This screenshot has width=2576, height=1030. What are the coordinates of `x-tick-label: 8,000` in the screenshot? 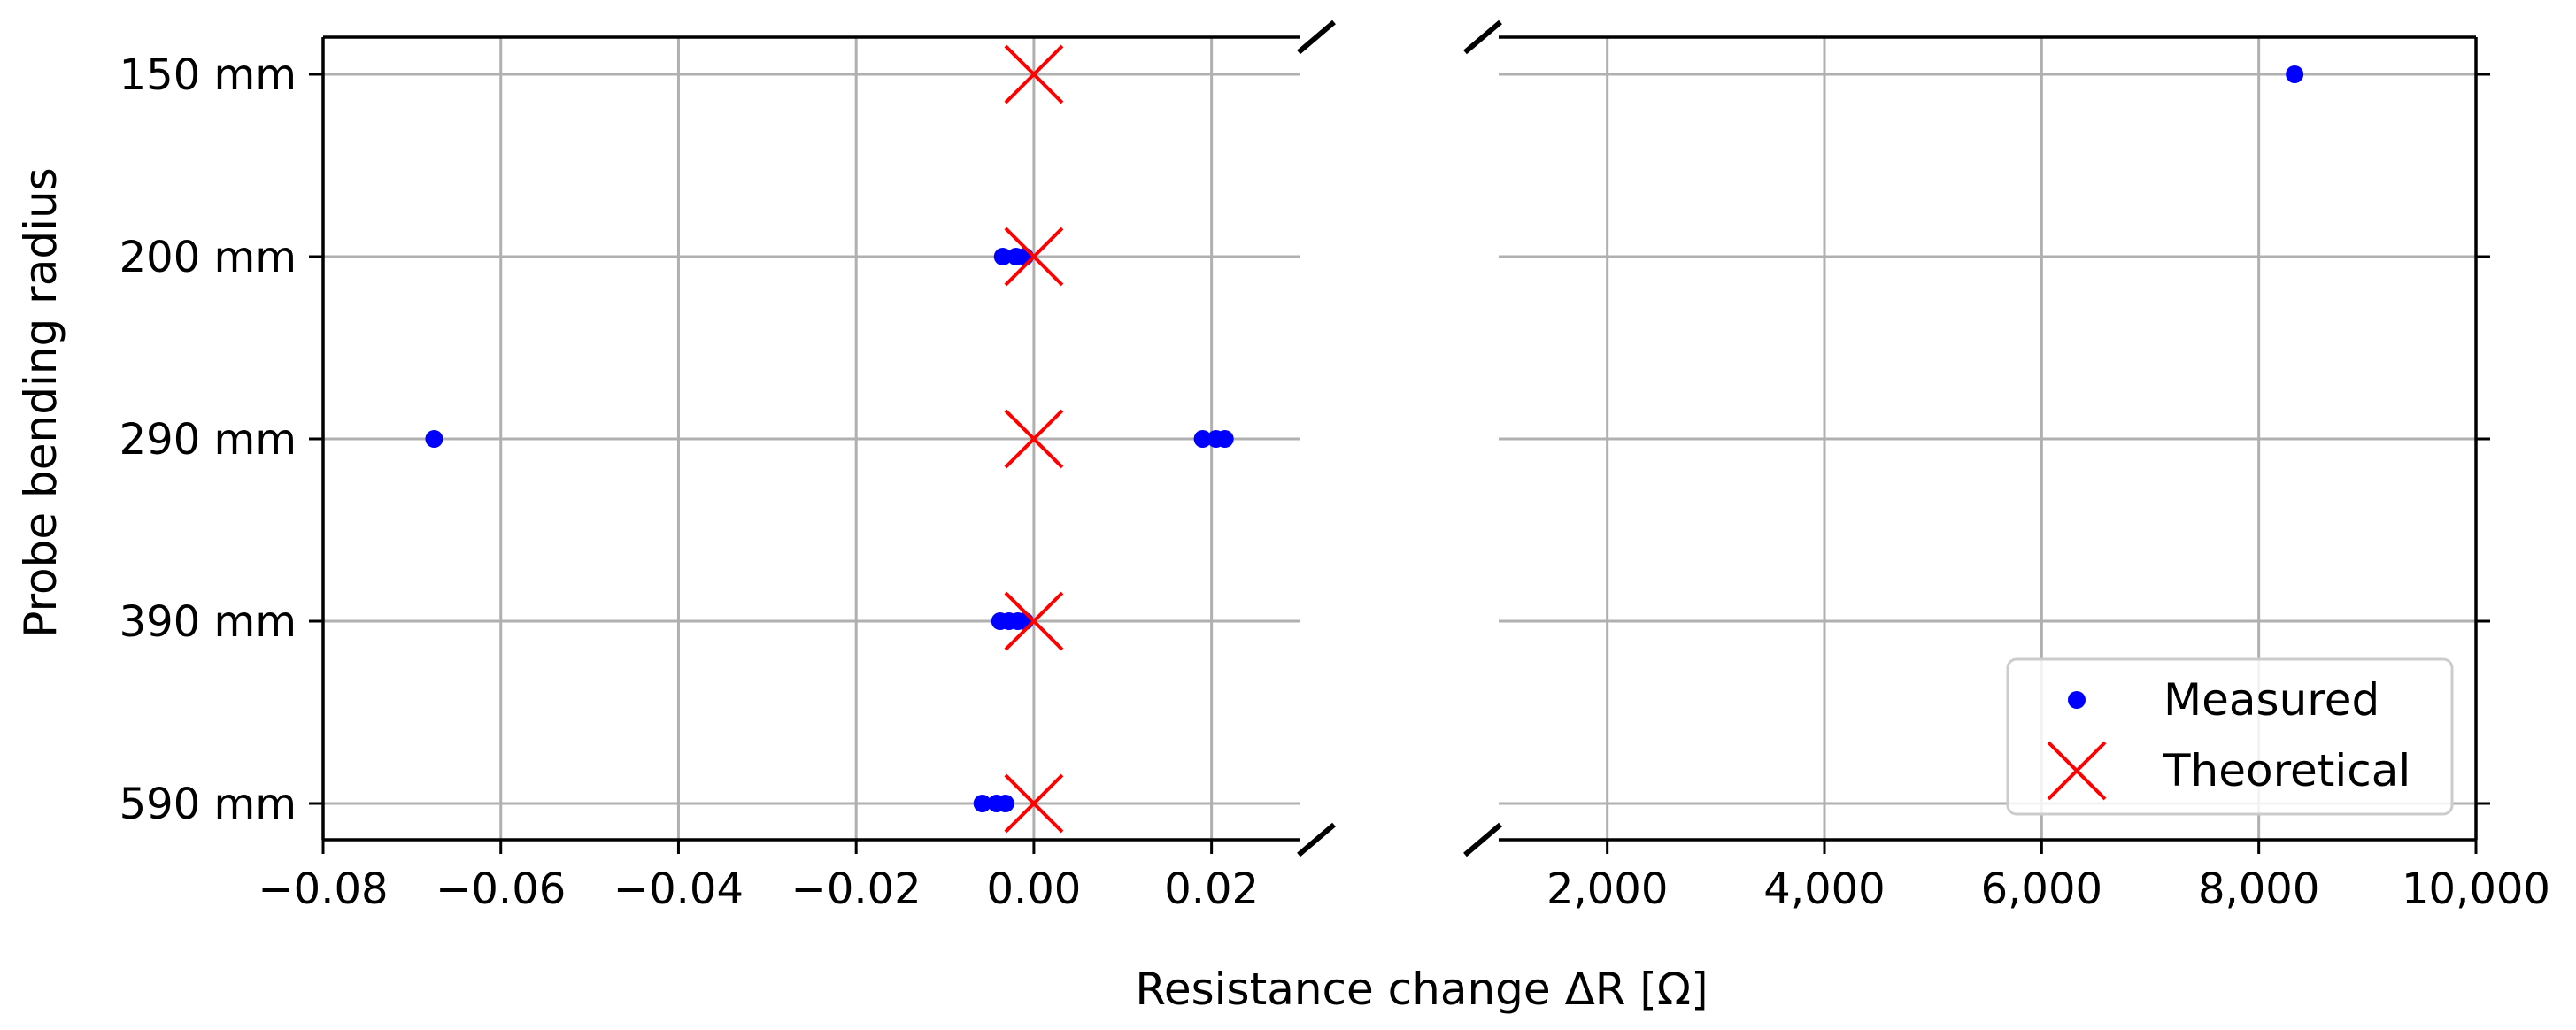 It's located at (2258, 889).